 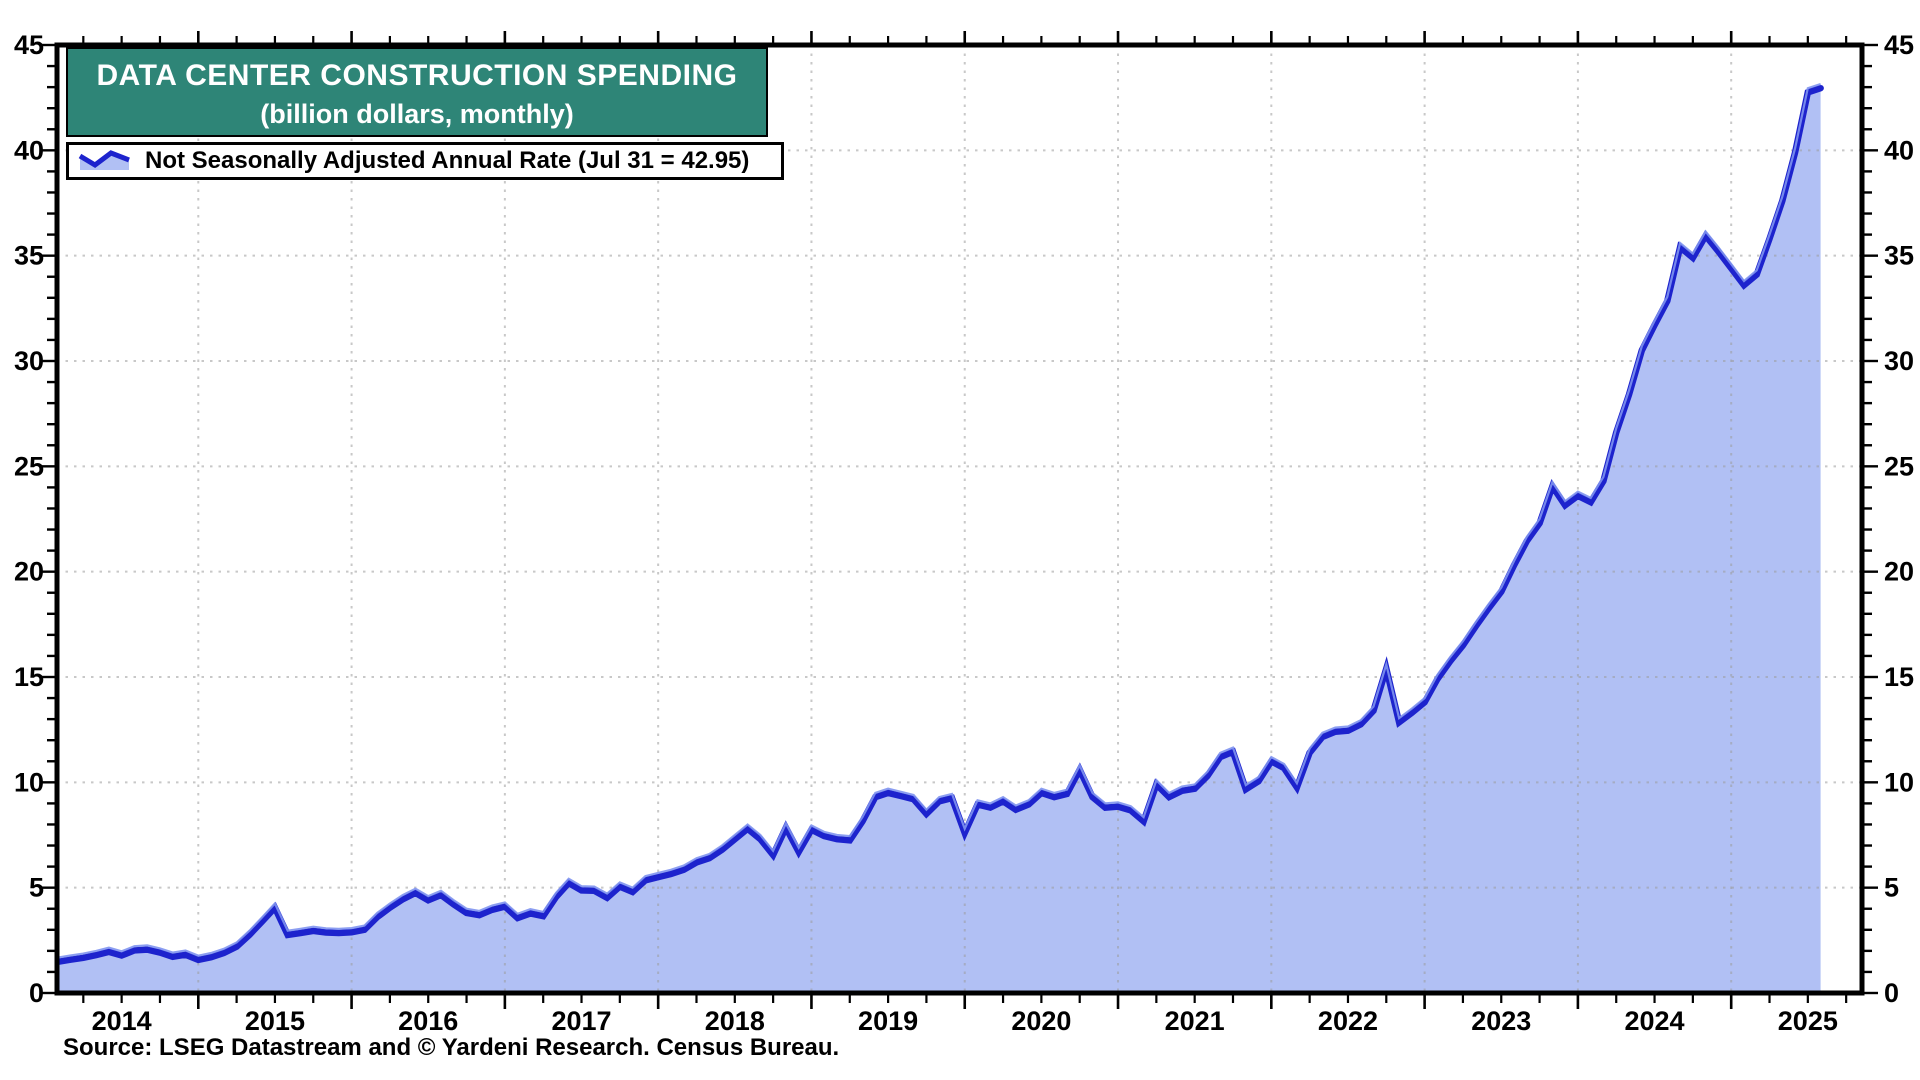 I want to click on x-axis-label: 2014, so click(x=122, y=1021).